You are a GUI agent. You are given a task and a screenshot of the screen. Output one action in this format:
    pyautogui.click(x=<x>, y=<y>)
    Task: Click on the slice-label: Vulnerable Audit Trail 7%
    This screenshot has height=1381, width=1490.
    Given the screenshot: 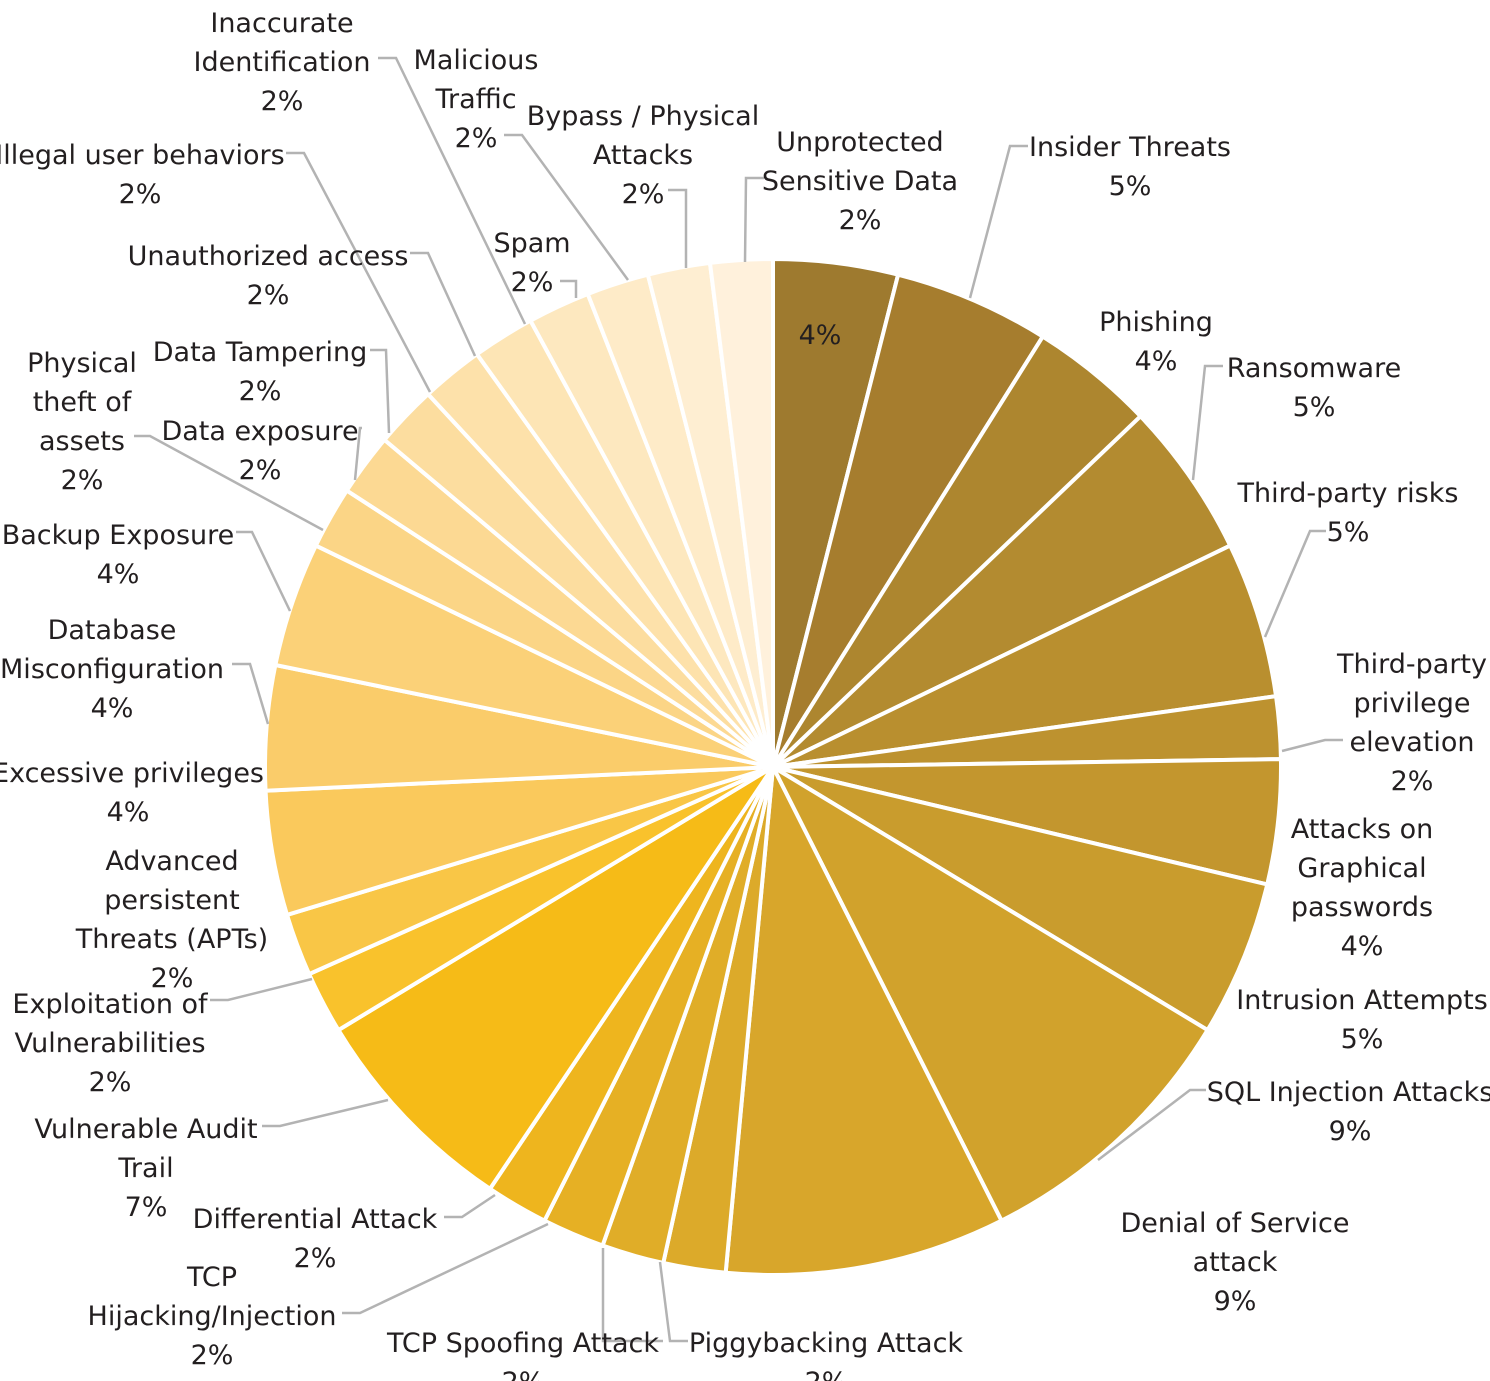 What is the action you would take?
    pyautogui.click(x=145, y=1168)
    